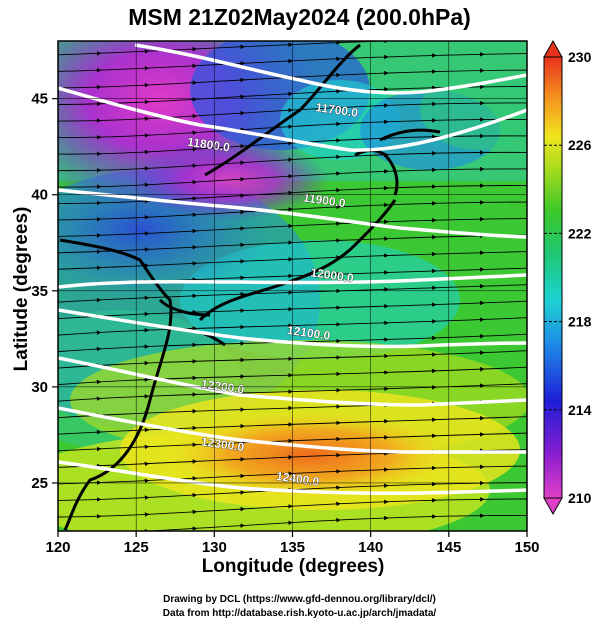 This screenshot has height=625, width=599. I want to click on contour-label: 12300.0, so click(222, 444).